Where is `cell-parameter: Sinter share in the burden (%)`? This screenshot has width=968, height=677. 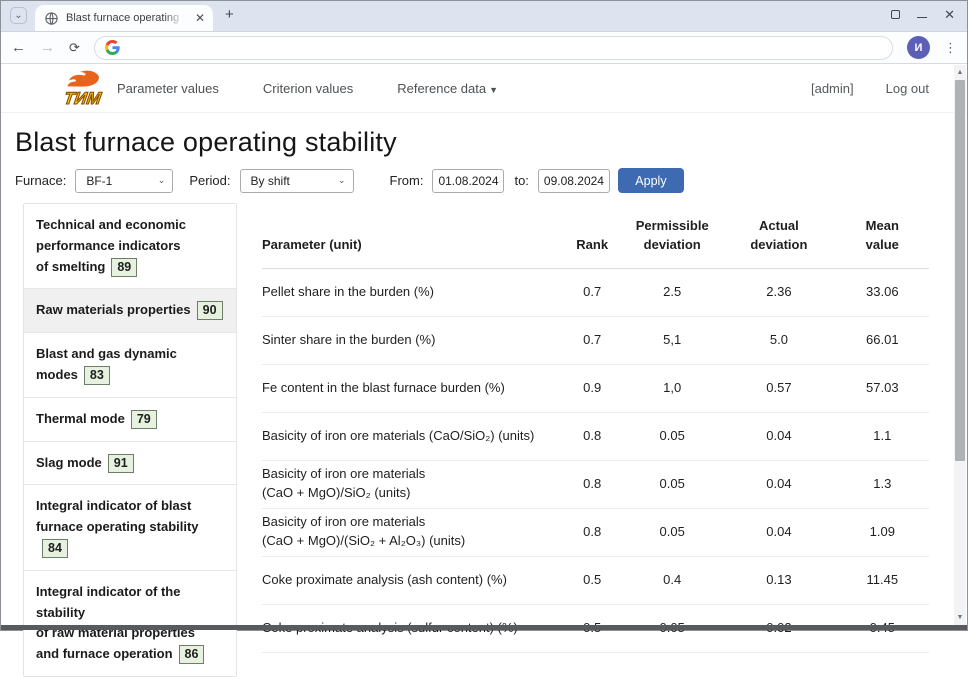
cell-parameter: Sinter share in the burden (%) is located at coordinates (412, 340).